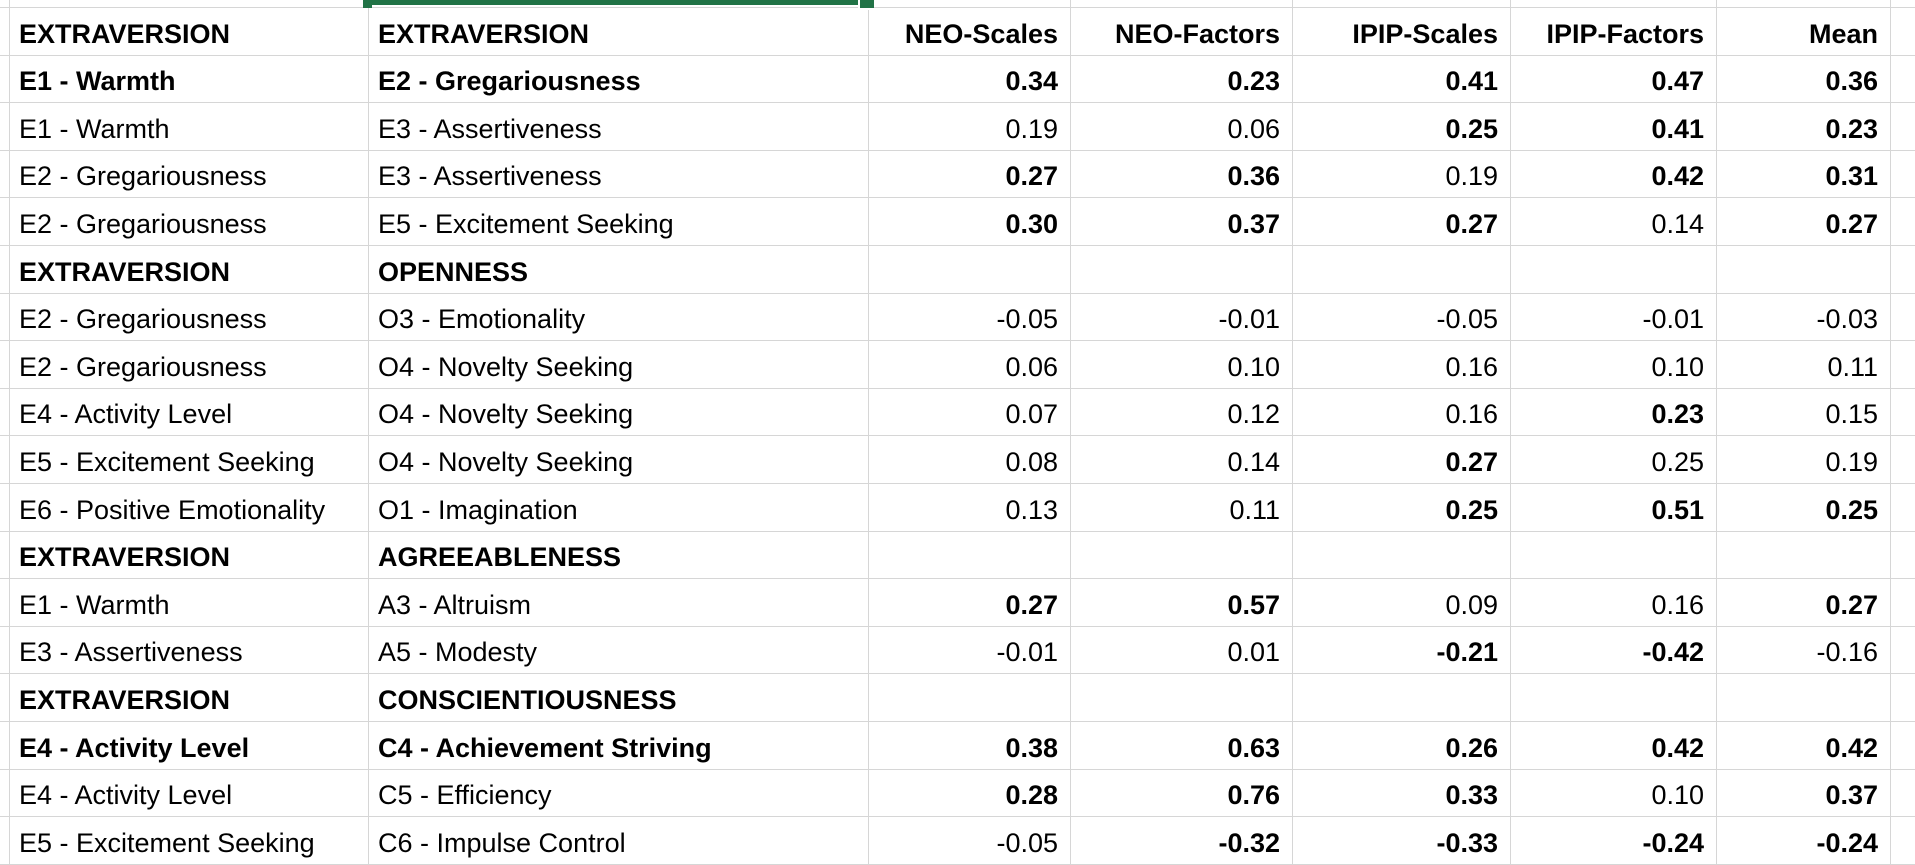 The width and height of the screenshot is (1915, 865). Describe the element at coordinates (1402, 793) in the screenshot. I see `cell: 0.33` at that location.